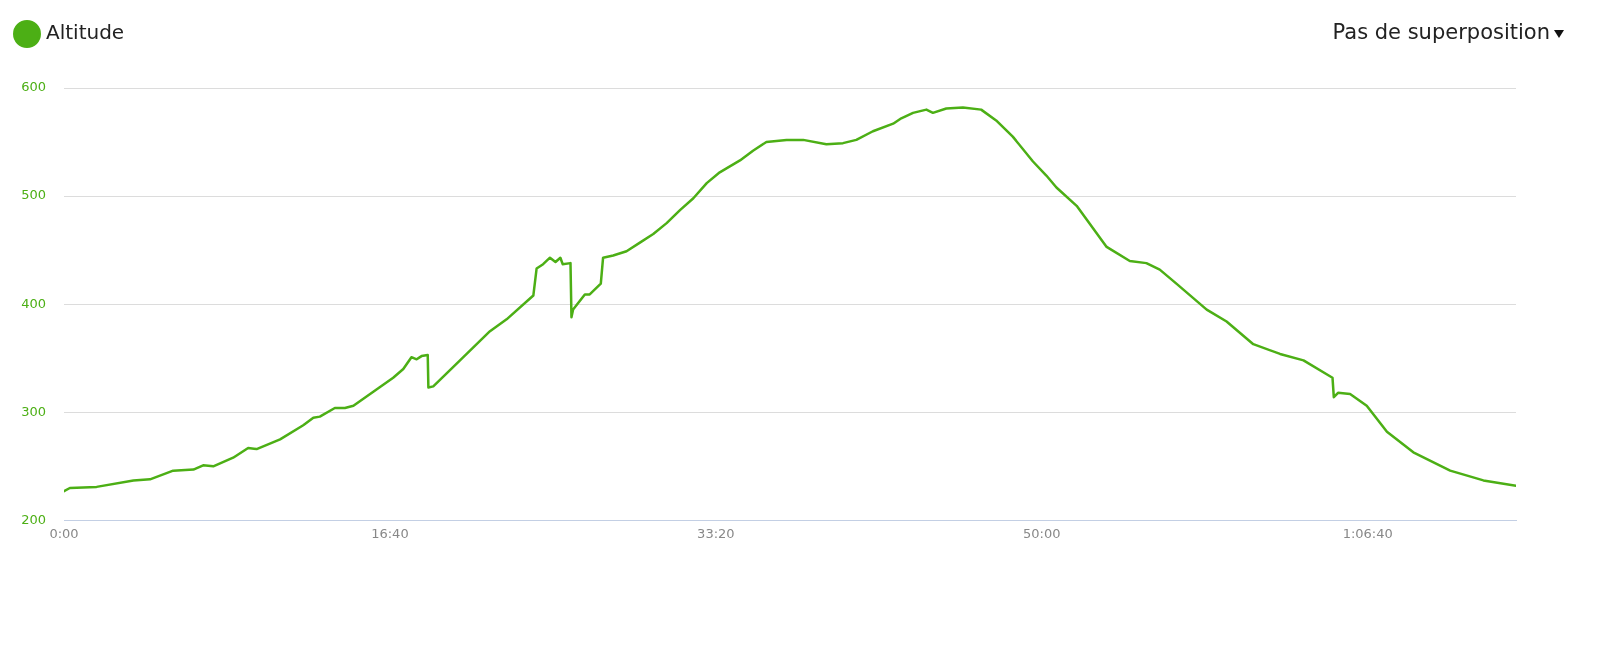  I want to click on text: Pas de superposition, so click(1441, 32).